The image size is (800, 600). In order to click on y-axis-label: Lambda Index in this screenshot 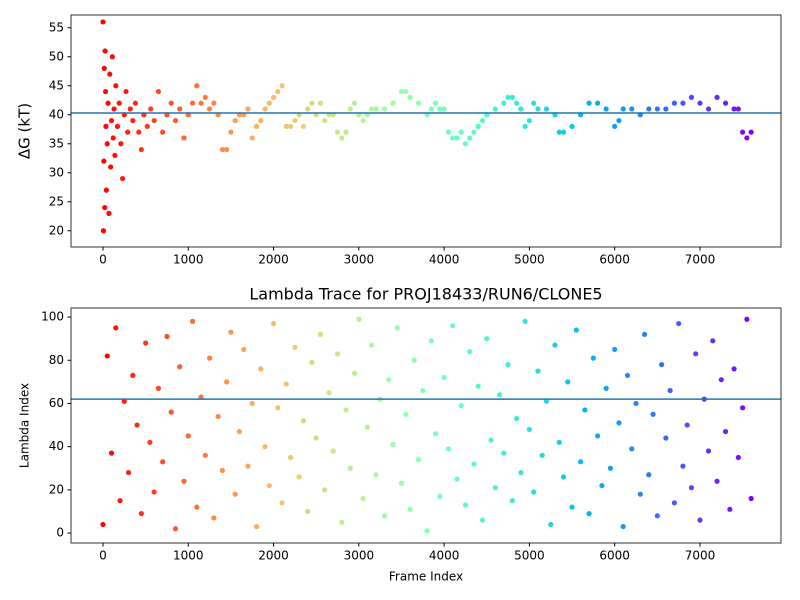, I will do `click(25, 425)`.